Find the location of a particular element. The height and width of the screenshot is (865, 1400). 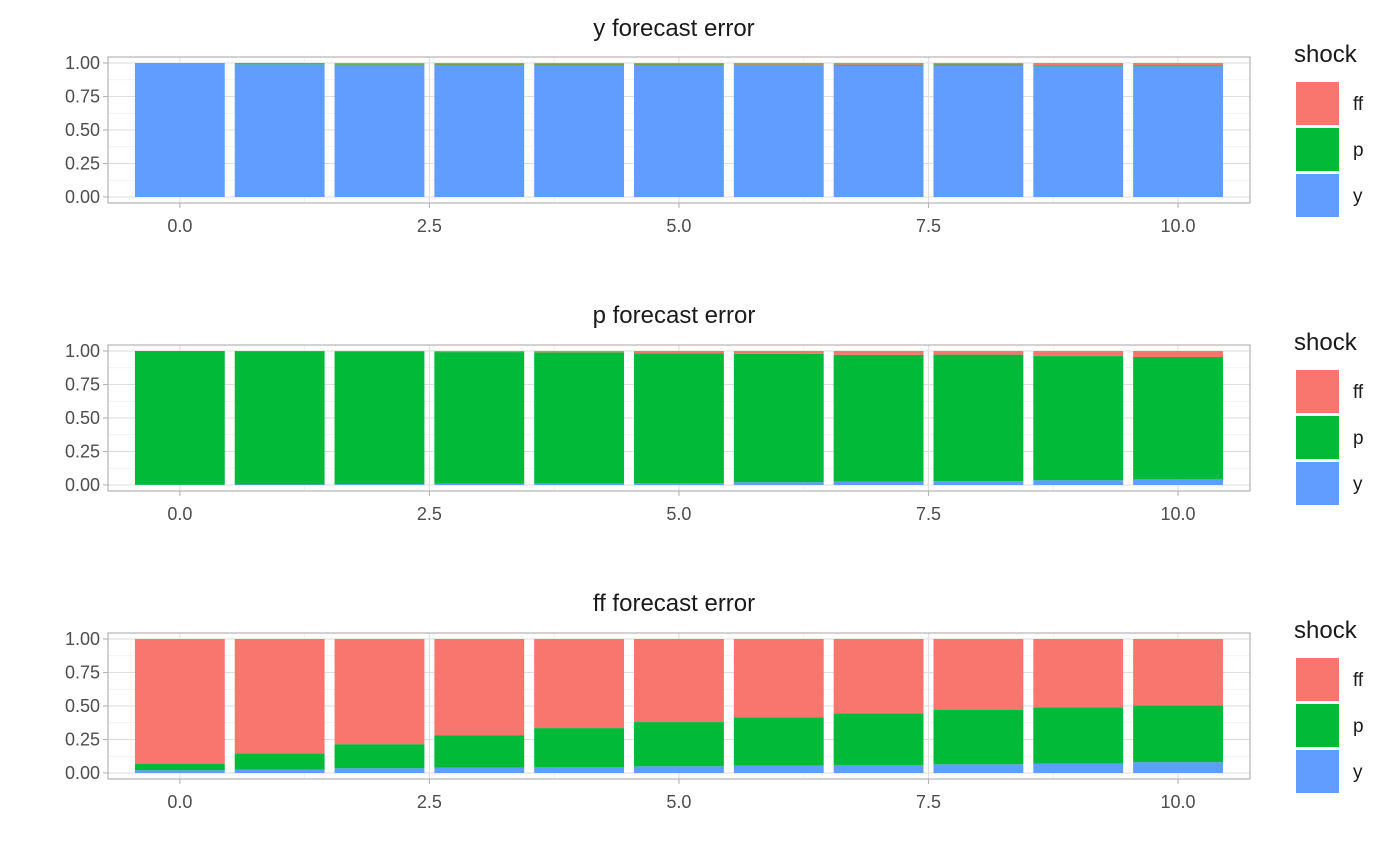

chart-title: p forecast error is located at coordinates (674, 315).